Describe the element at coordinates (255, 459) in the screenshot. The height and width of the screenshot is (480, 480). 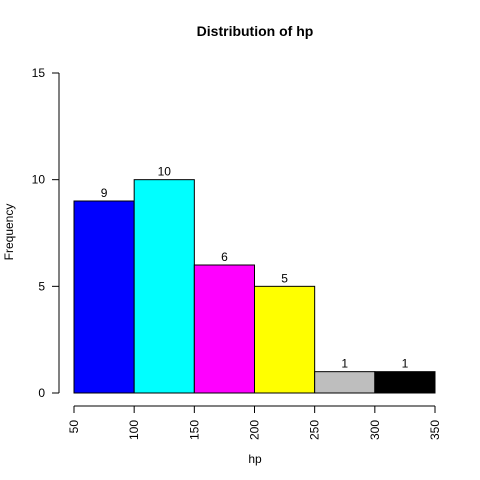
I see `x-axis-label: hp` at that location.